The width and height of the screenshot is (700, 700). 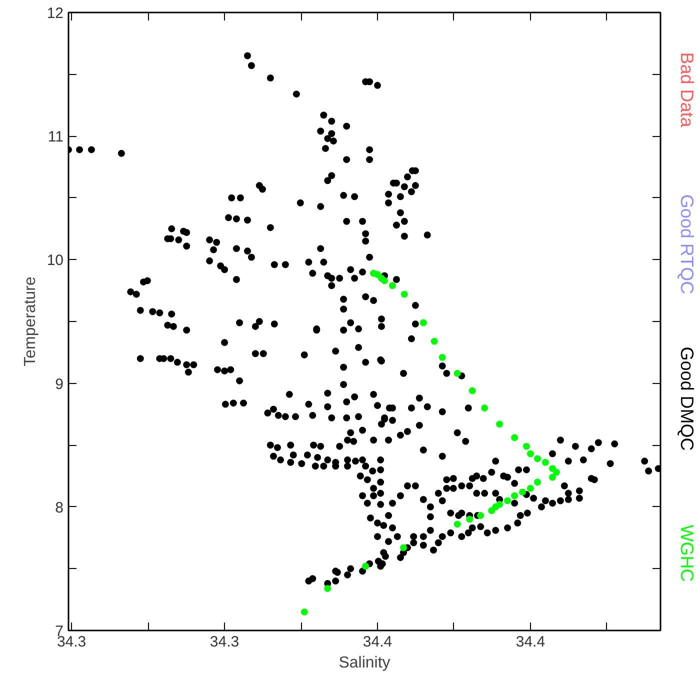 What do you see at coordinates (687, 553) in the screenshot?
I see `text: WGHC` at bounding box center [687, 553].